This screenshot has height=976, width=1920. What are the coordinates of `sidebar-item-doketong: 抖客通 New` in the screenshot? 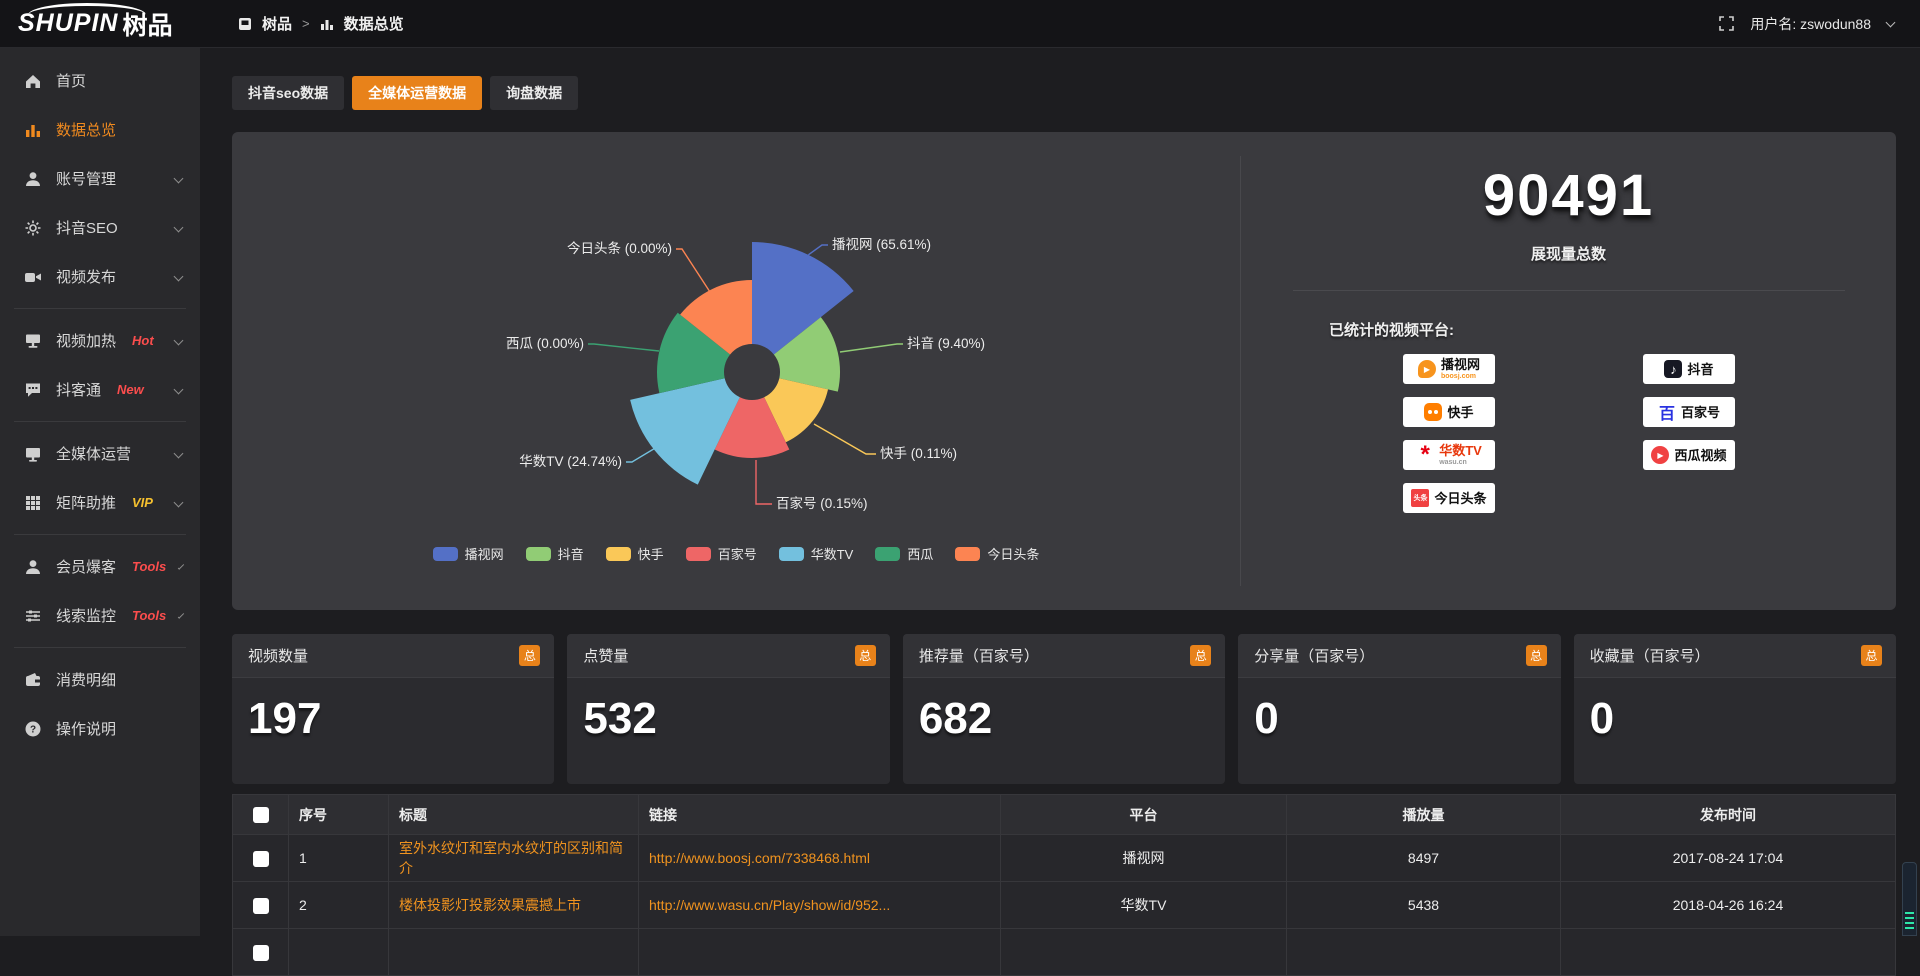 It's located at (100, 389).